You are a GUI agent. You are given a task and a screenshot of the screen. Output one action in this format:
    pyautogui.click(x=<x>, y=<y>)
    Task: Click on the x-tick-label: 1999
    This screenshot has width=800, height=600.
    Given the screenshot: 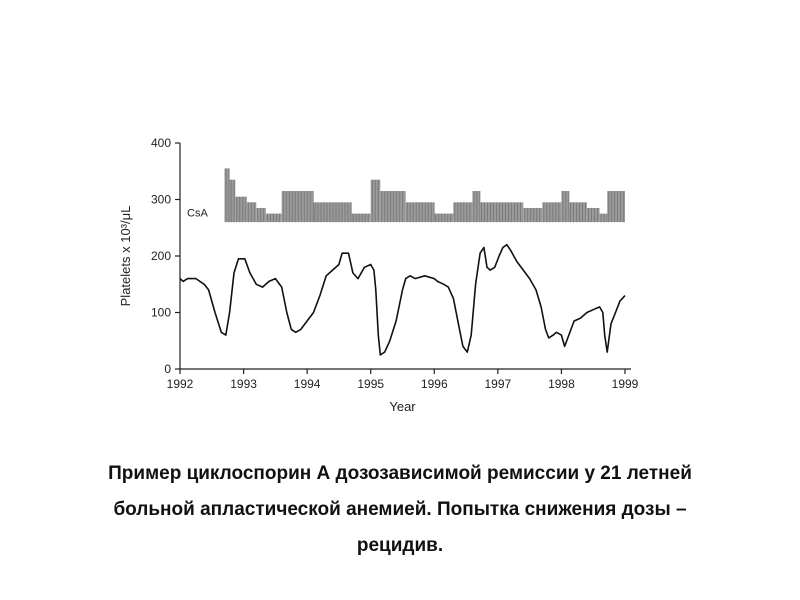 What is the action you would take?
    pyautogui.click(x=625, y=384)
    